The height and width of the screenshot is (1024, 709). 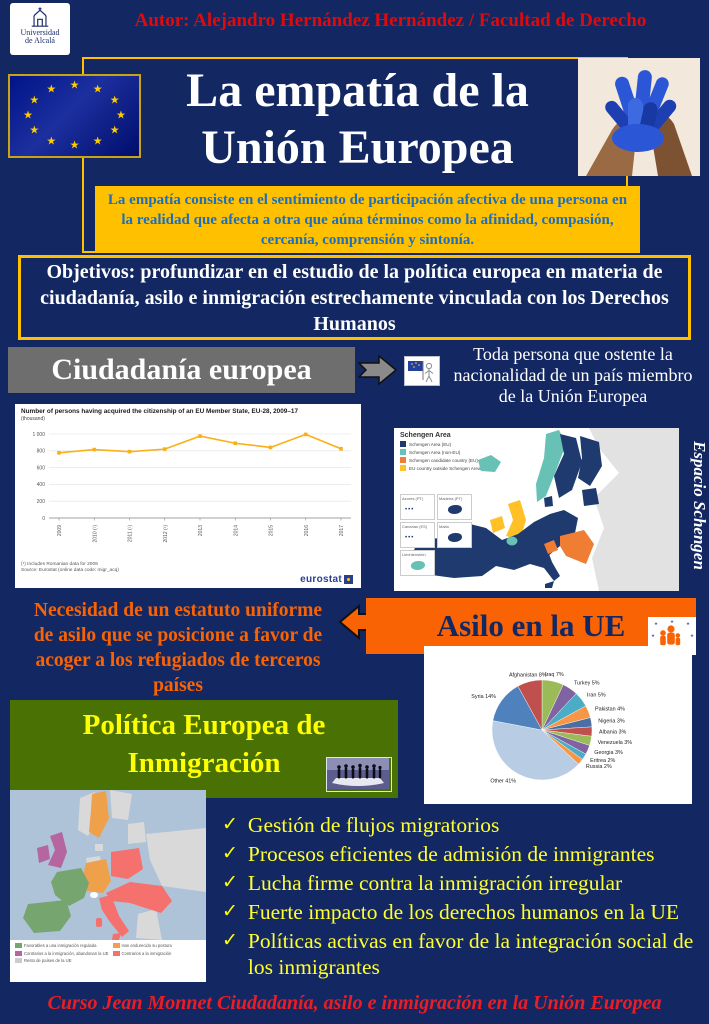 I want to click on inset-label: Canarias (ES), so click(x=415, y=526).